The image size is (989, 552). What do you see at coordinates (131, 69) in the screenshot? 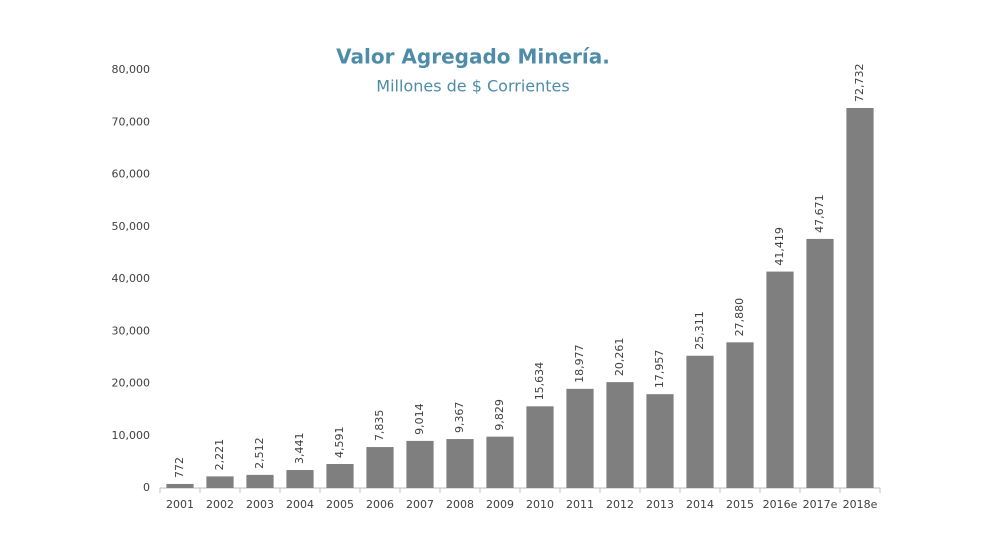
I see `y-tick-label: 80,000` at bounding box center [131, 69].